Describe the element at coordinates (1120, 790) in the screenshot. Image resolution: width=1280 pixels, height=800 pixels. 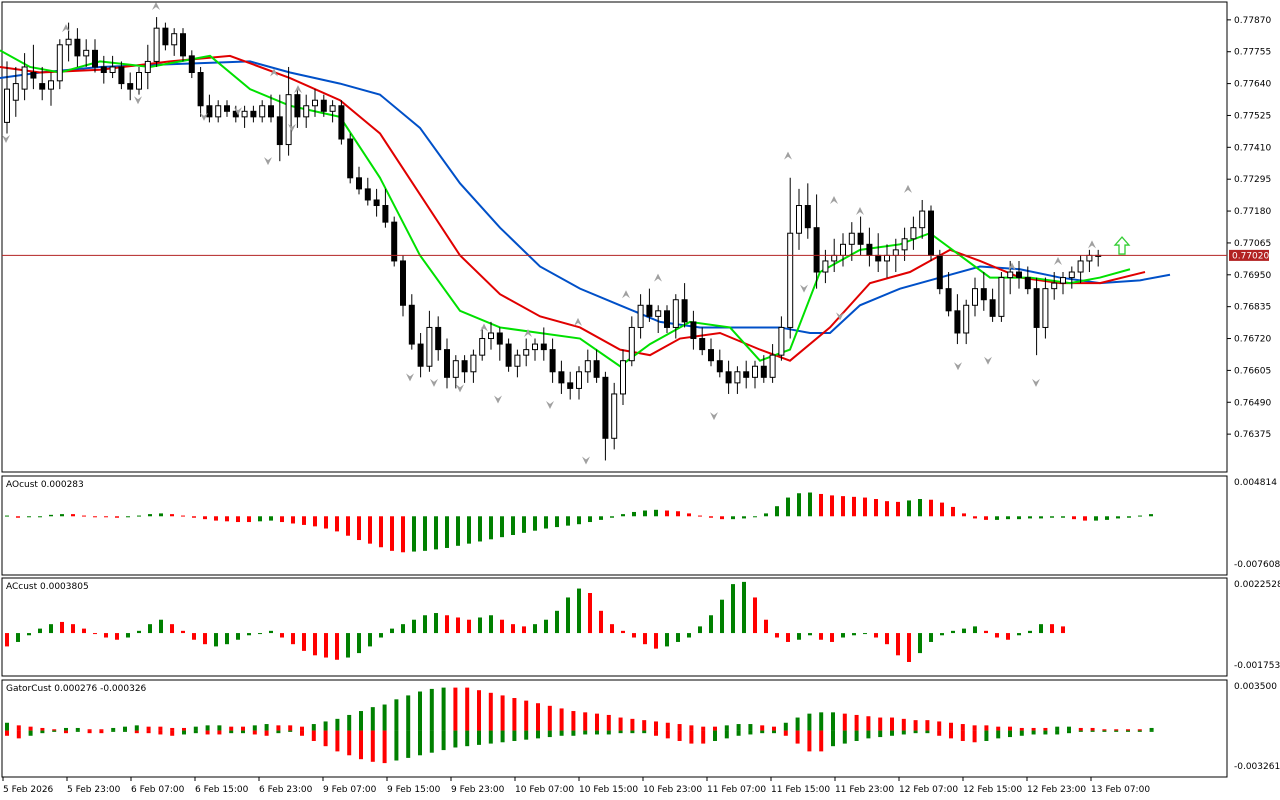
I see `time-axis-label: 13 Feb 07:00` at that location.